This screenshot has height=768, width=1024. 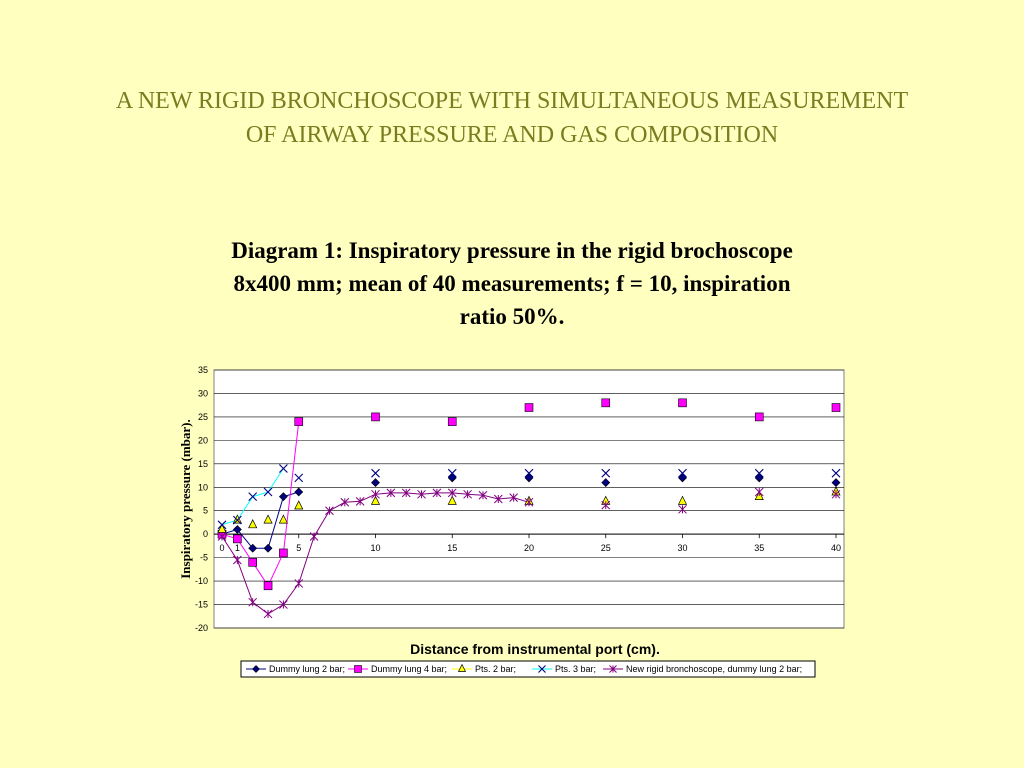 I want to click on legend-box, so click(x=528, y=669).